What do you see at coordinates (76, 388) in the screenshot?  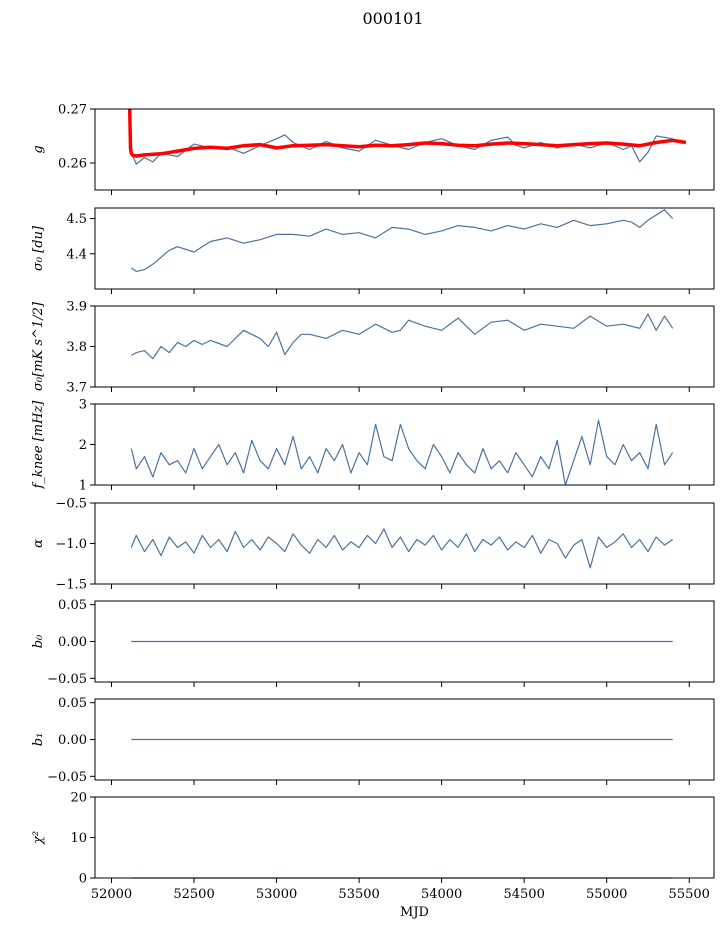 I see `y-tick-label: 3.7` at bounding box center [76, 388].